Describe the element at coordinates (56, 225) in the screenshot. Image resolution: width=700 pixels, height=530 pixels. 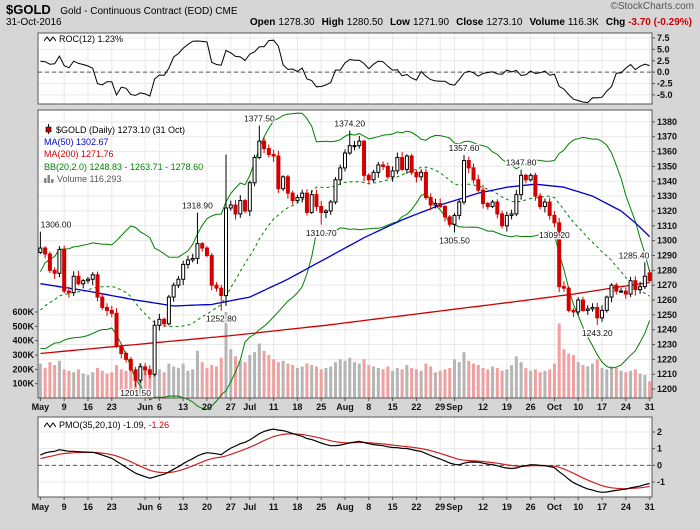
I see `svg-text: 1306.00` at that location.